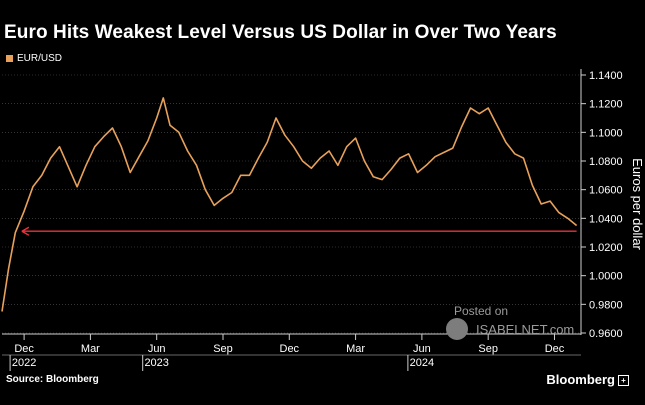  What do you see at coordinates (156, 363) in the screenshot?
I see `year-label: 2023` at bounding box center [156, 363].